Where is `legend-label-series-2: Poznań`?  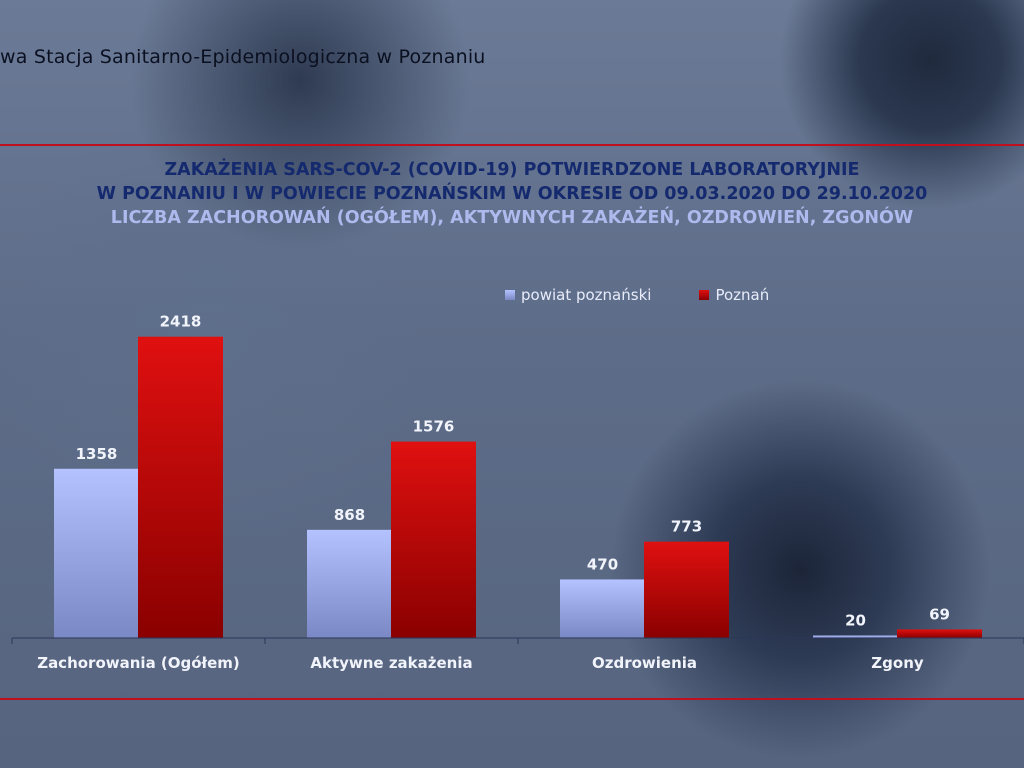 legend-label-series-2: Poznań is located at coordinates (742, 295).